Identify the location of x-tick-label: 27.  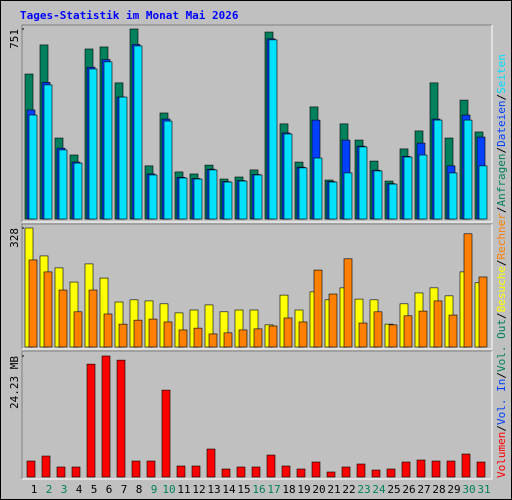
(423, 489).